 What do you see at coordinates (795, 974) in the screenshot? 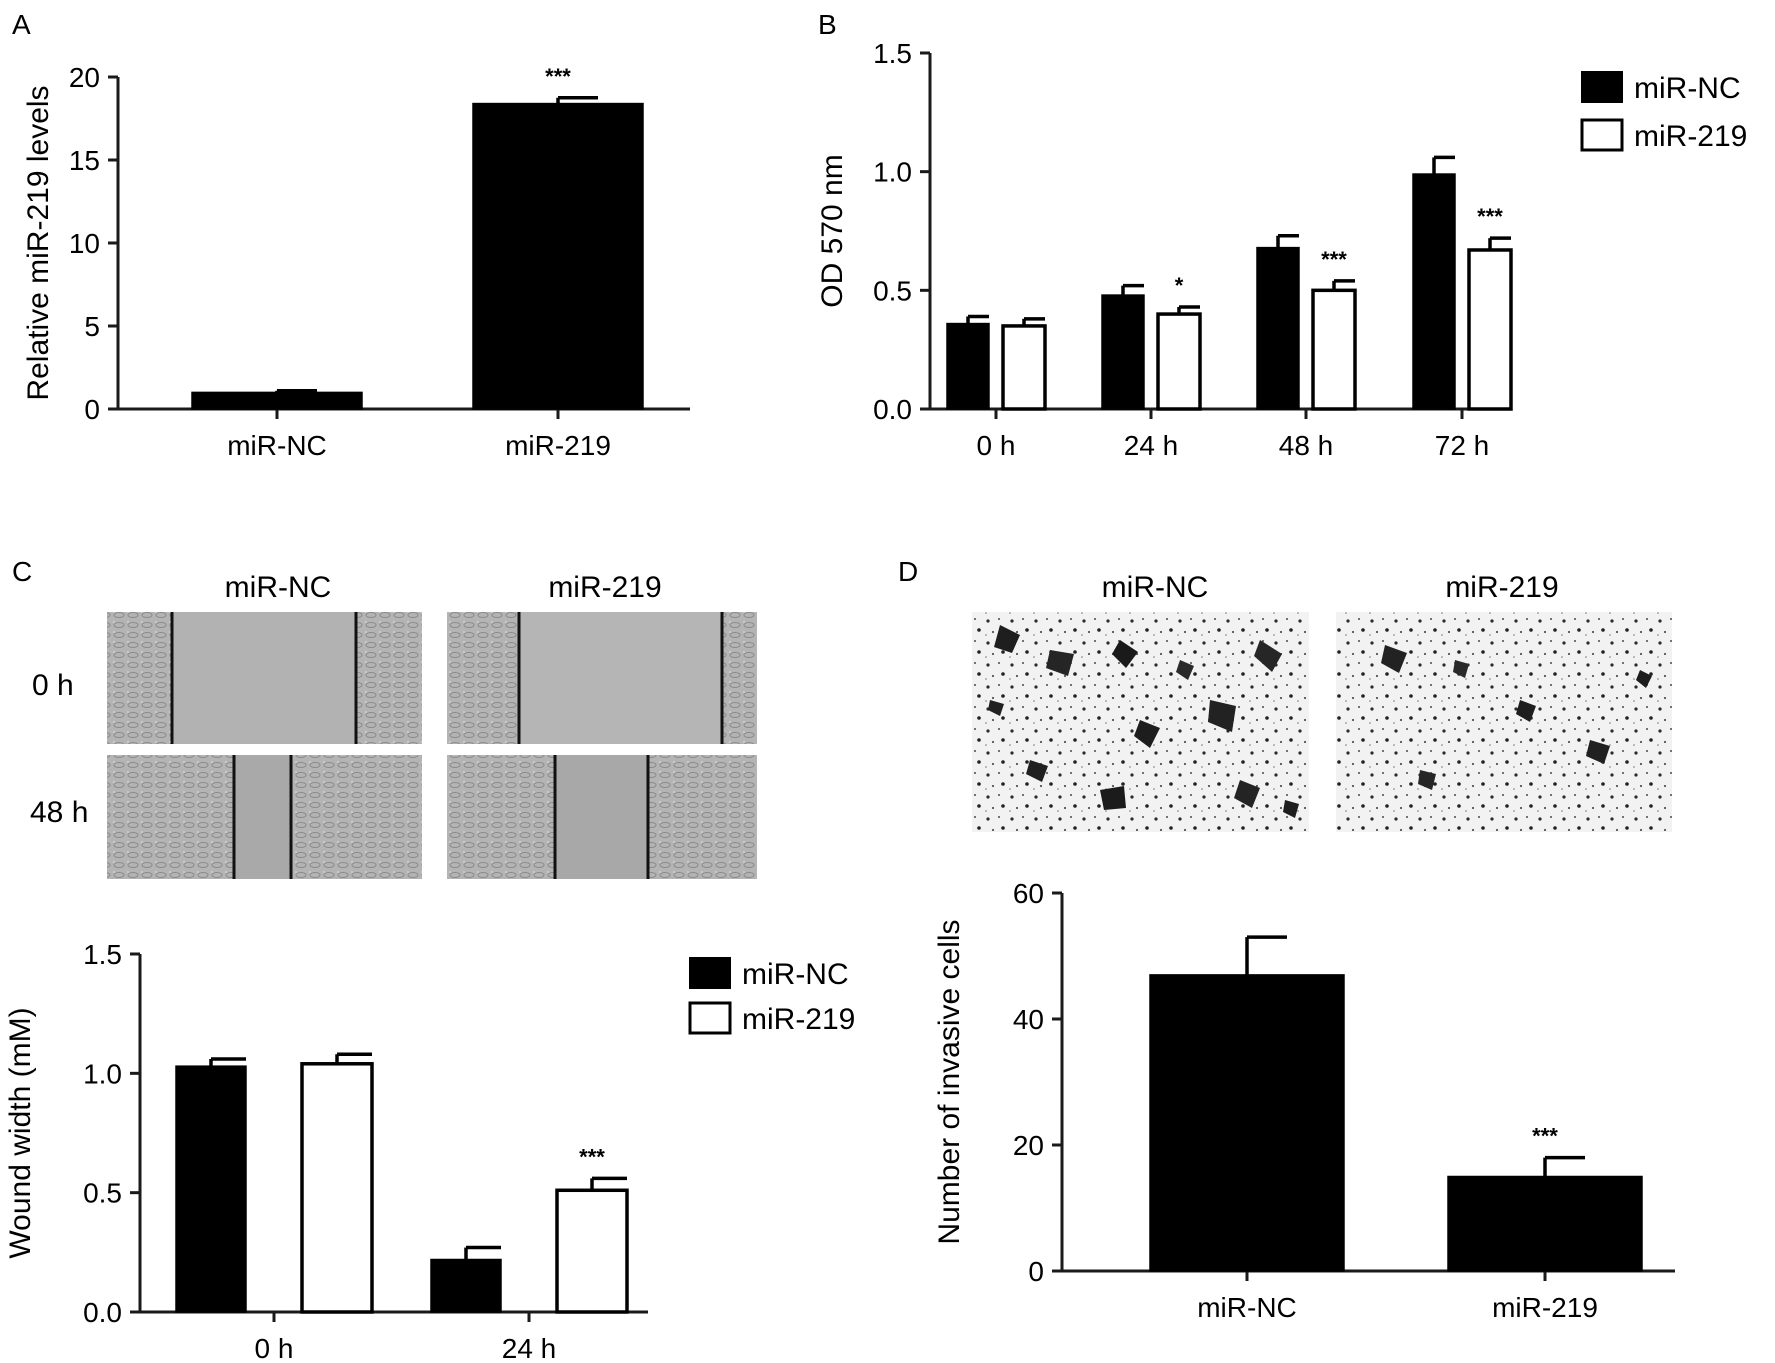
I see `legend-c-label-nc: miR-NC` at bounding box center [795, 974].